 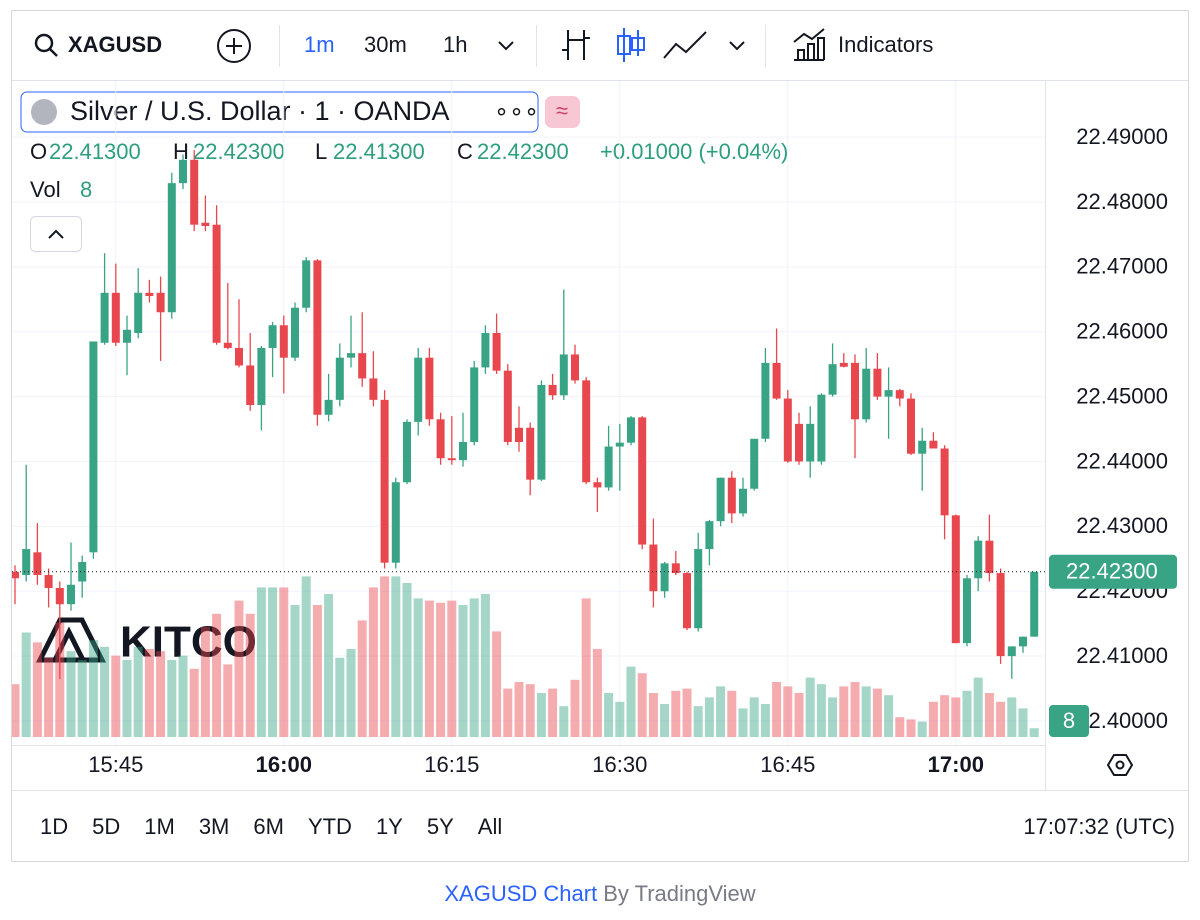 What do you see at coordinates (455, 44) in the screenshot?
I see `interval: 1h` at bounding box center [455, 44].